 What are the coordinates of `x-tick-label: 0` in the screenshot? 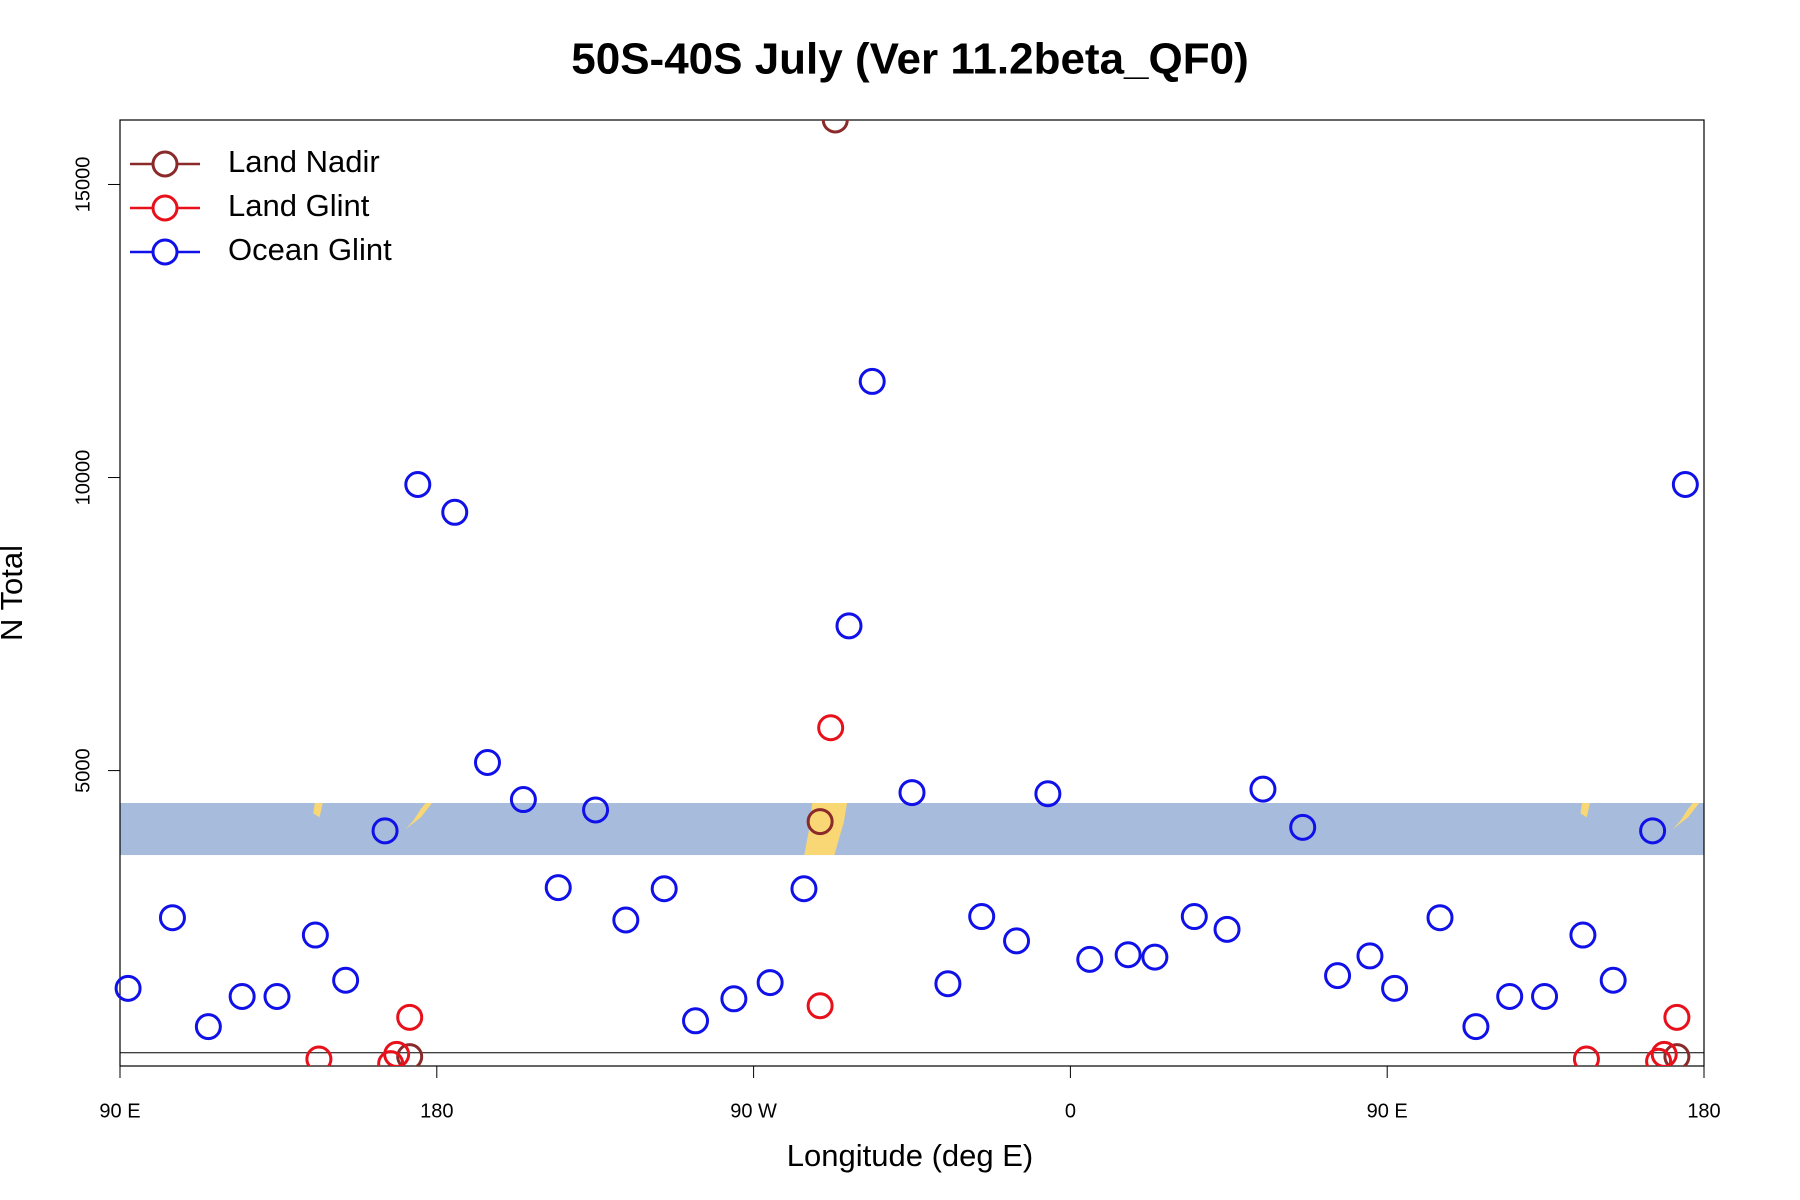 It's located at (1070, 1111).